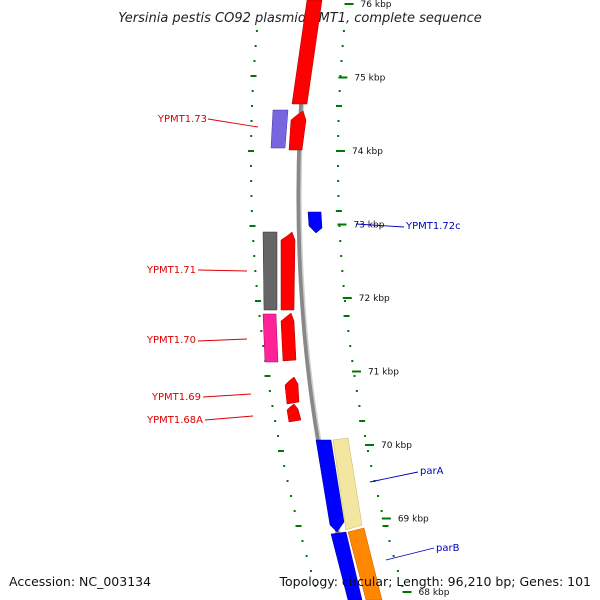 This screenshot has height=600, width=600. What do you see at coordinates (383, 373) in the screenshot?
I see `tick-label: 71 kbp` at bounding box center [383, 373].